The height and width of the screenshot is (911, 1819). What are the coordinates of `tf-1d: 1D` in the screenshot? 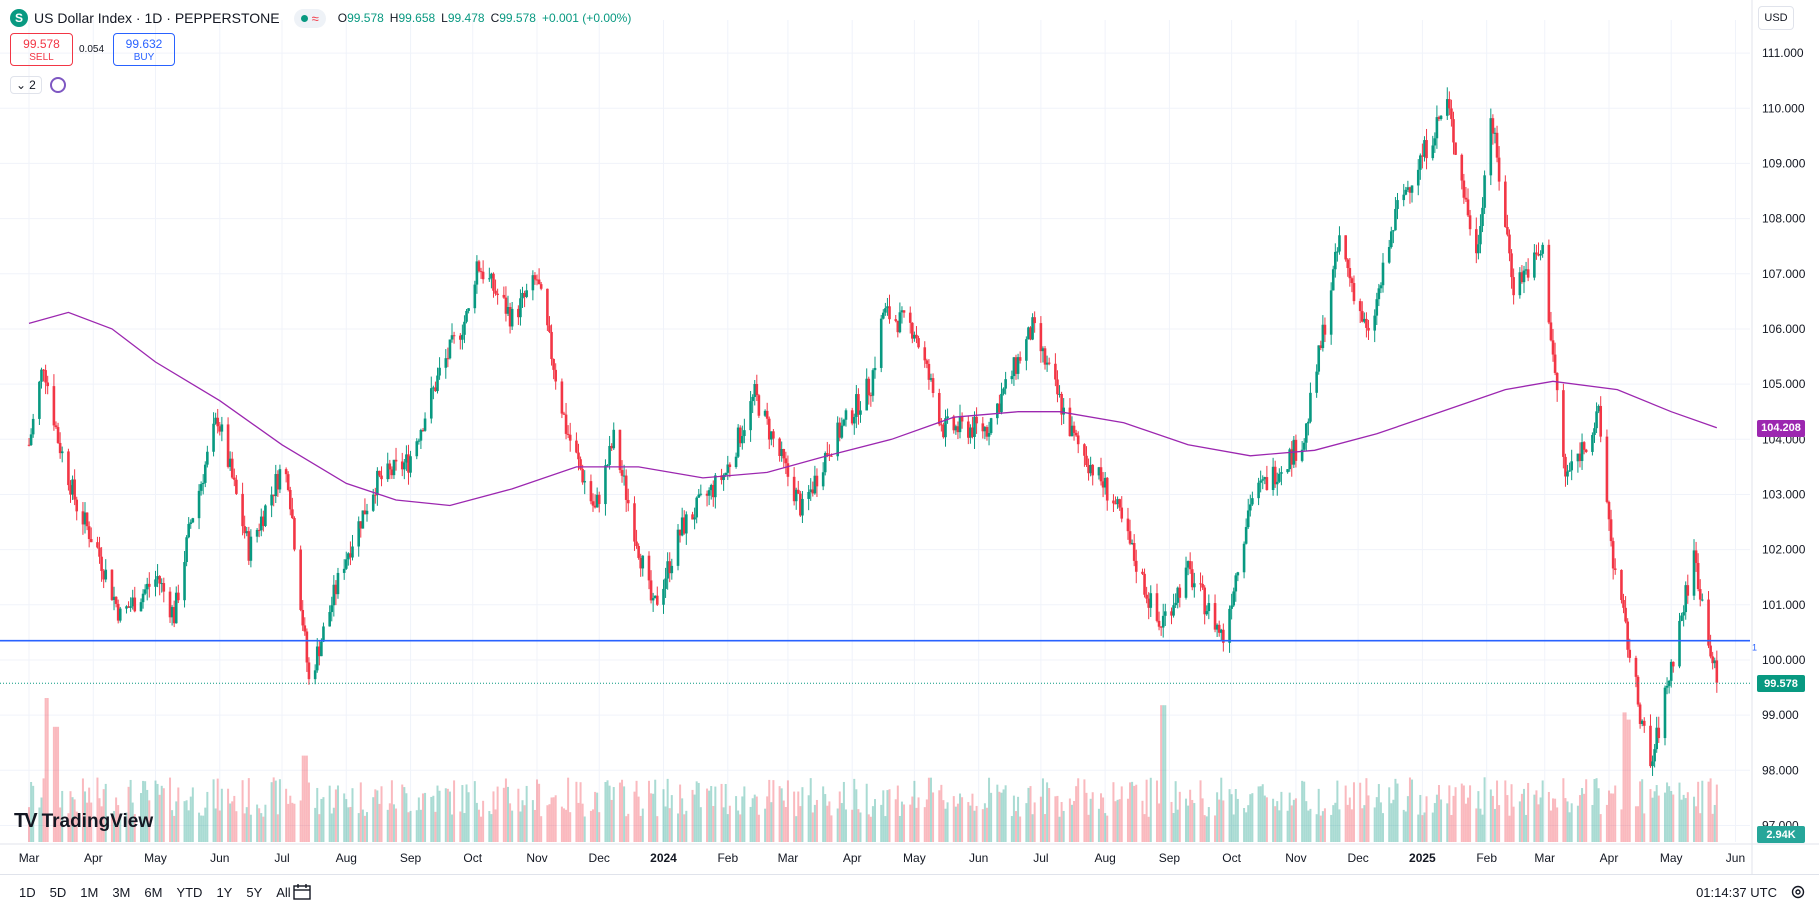 It's located at (27, 892).